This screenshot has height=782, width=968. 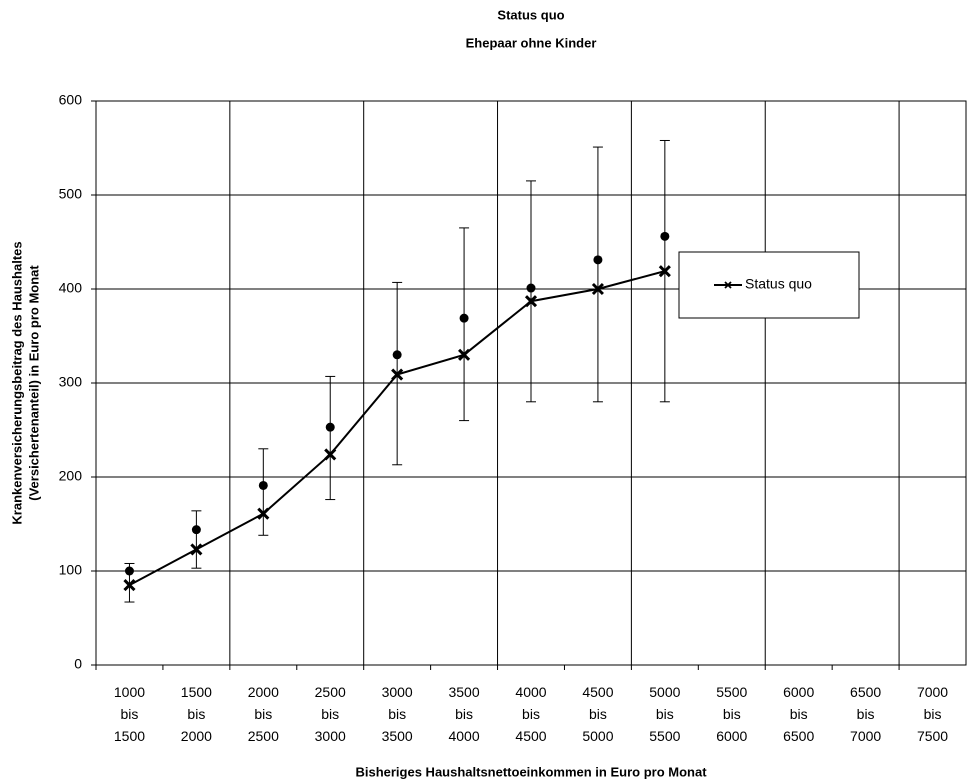 What do you see at coordinates (71, 194) in the screenshot?
I see `y-tick-label: 500` at bounding box center [71, 194].